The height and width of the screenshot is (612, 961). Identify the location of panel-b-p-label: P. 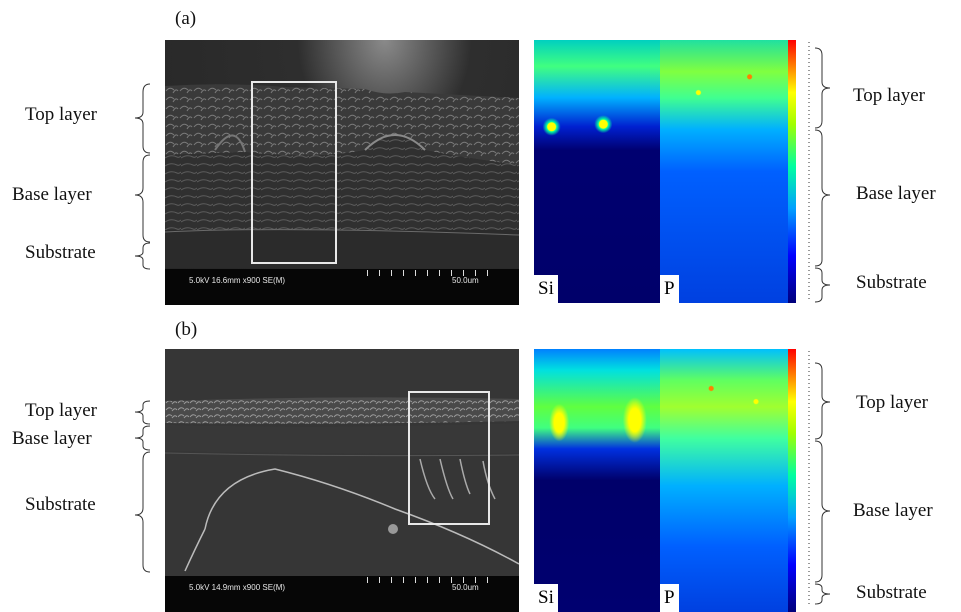
(669, 598).